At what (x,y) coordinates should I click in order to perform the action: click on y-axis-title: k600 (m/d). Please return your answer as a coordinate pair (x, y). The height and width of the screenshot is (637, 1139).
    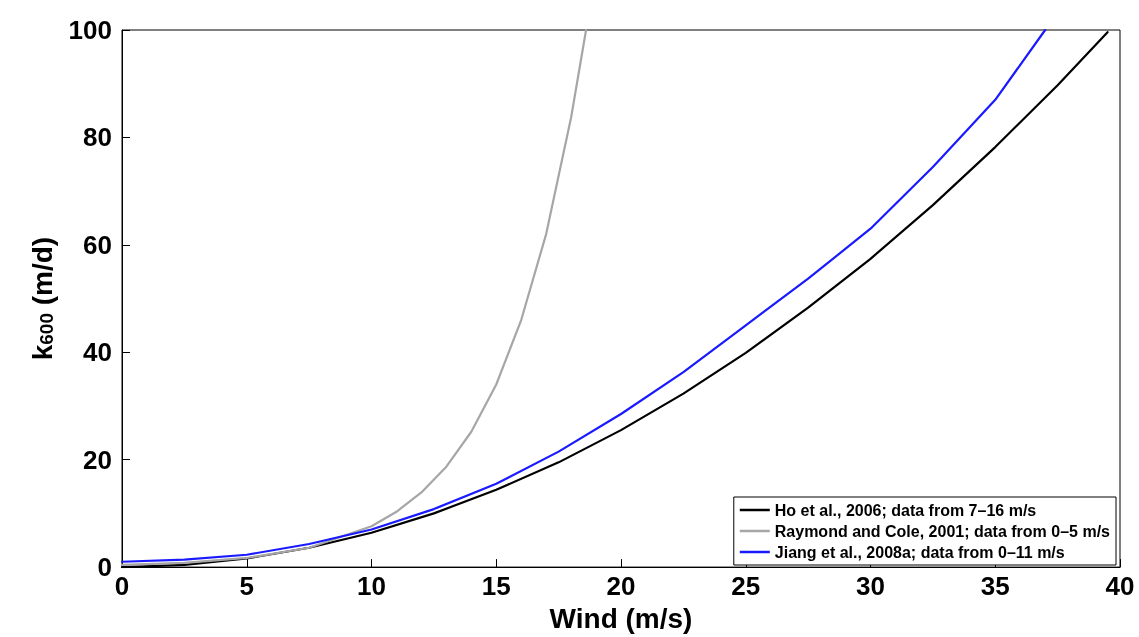
    Looking at the image, I should click on (42, 298).